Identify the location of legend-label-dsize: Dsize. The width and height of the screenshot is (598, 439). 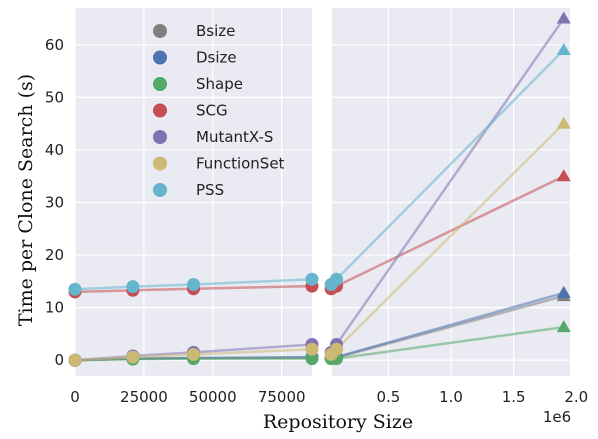
(216, 58).